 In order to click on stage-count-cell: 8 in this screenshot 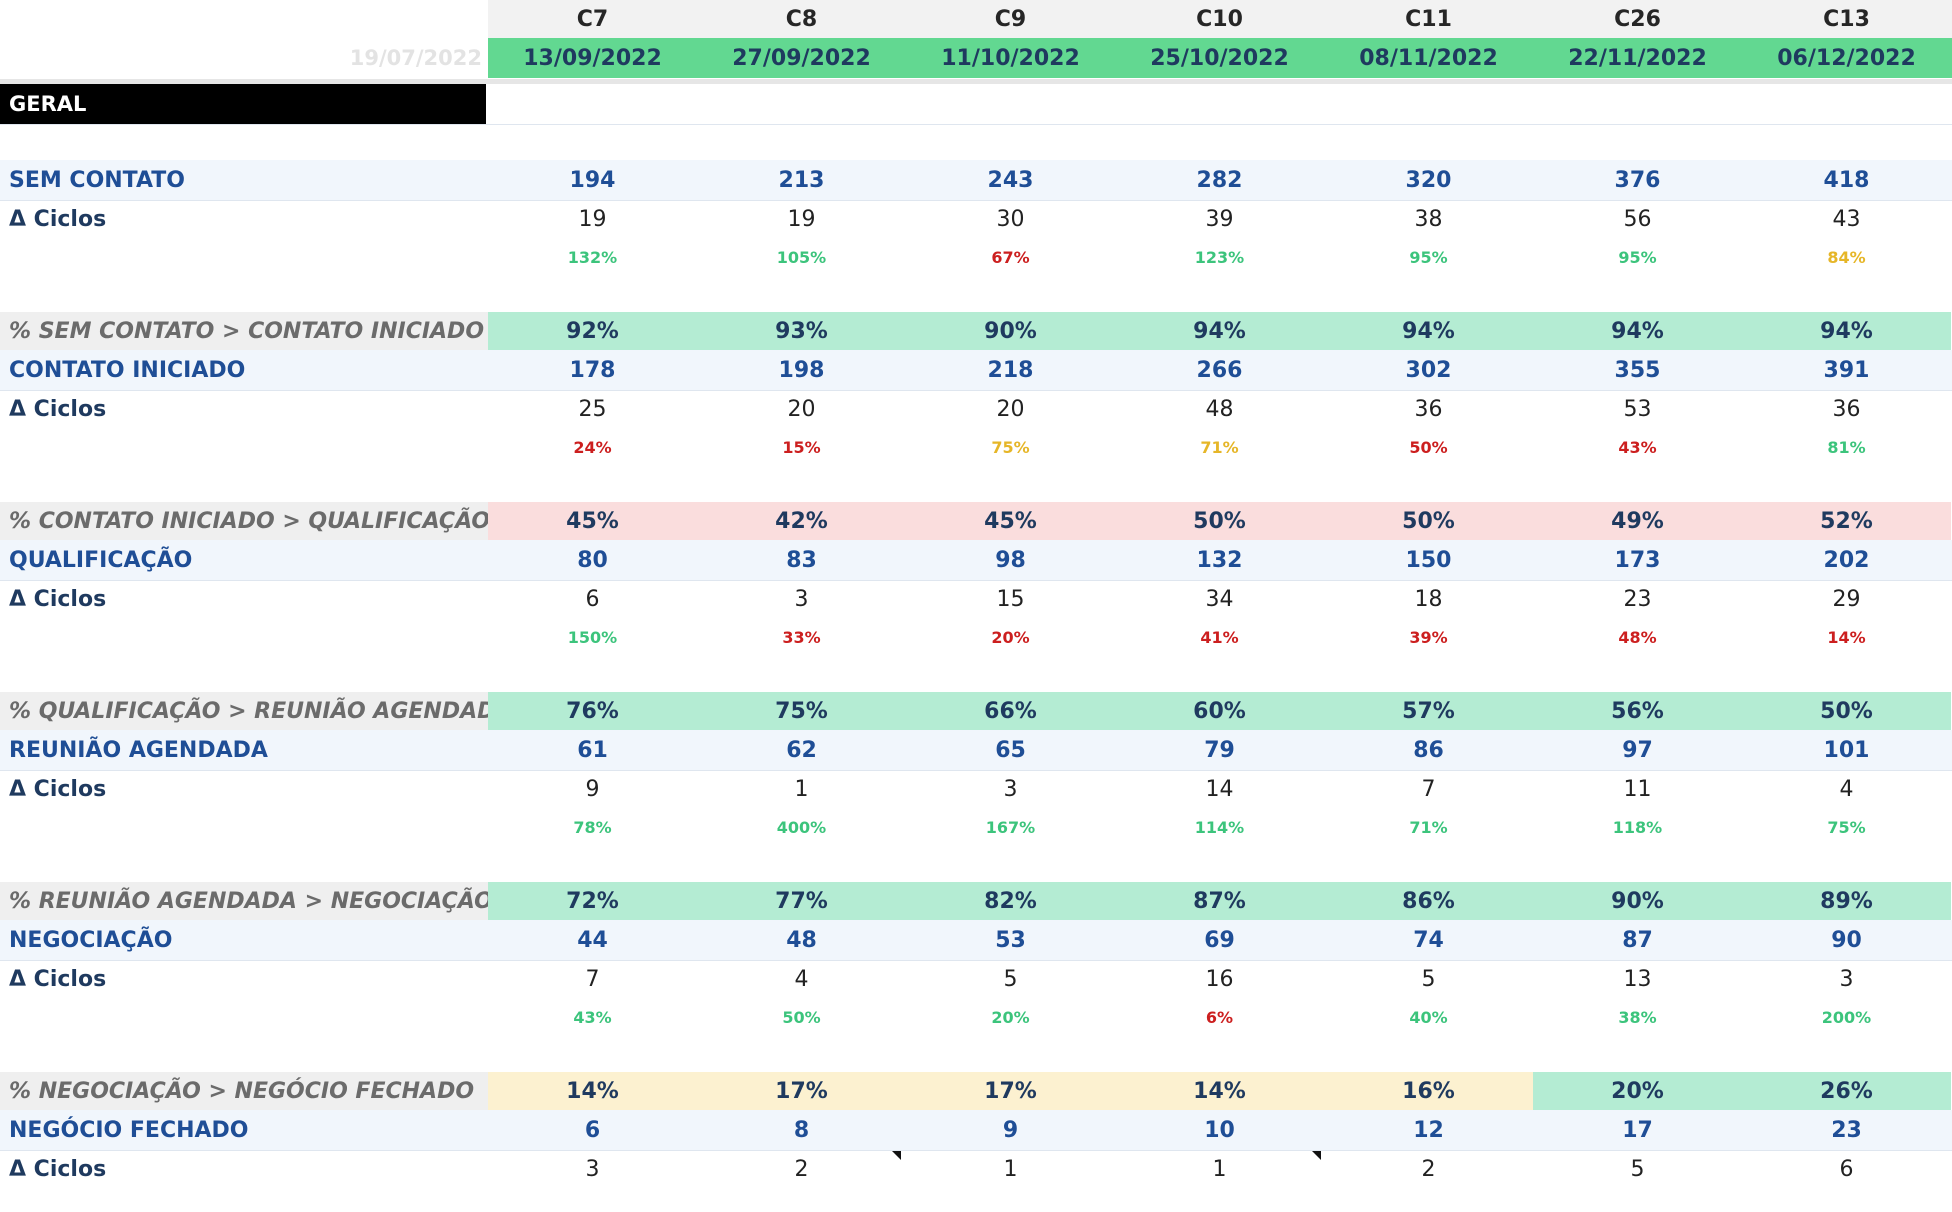, I will do `click(801, 1130)`.